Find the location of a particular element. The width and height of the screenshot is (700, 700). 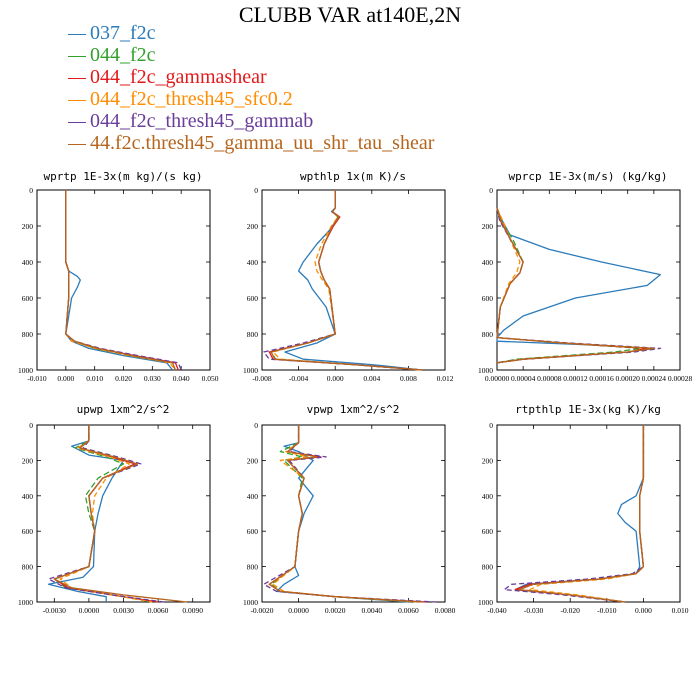

x-tick-label: 0.0030 is located at coordinates (123, 610).